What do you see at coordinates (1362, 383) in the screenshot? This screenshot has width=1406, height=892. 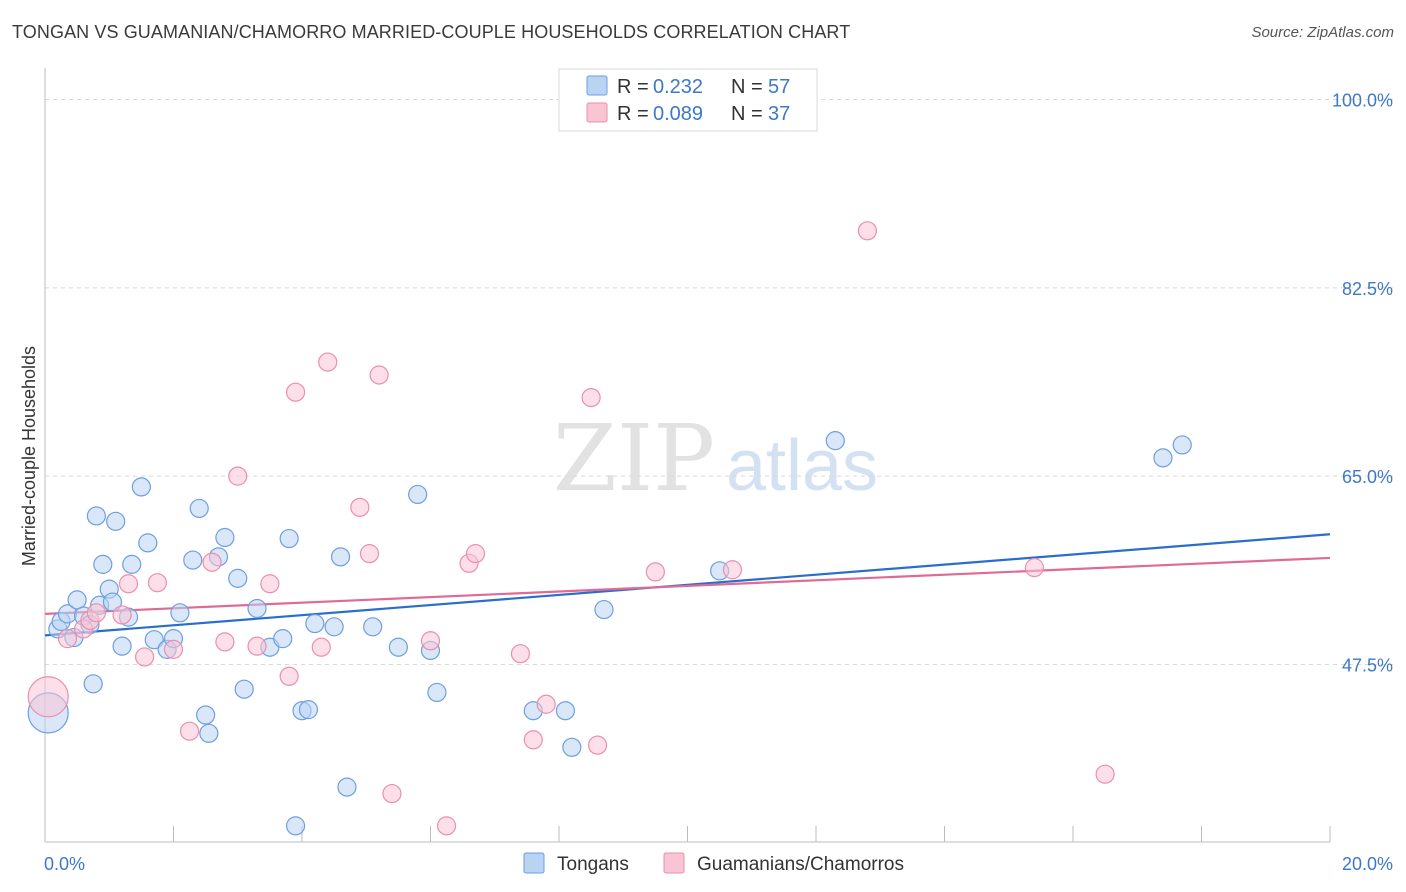 I see `y-tick-labels: 47.5% 65.0% 82.5% 100.0%` at bounding box center [1362, 383].